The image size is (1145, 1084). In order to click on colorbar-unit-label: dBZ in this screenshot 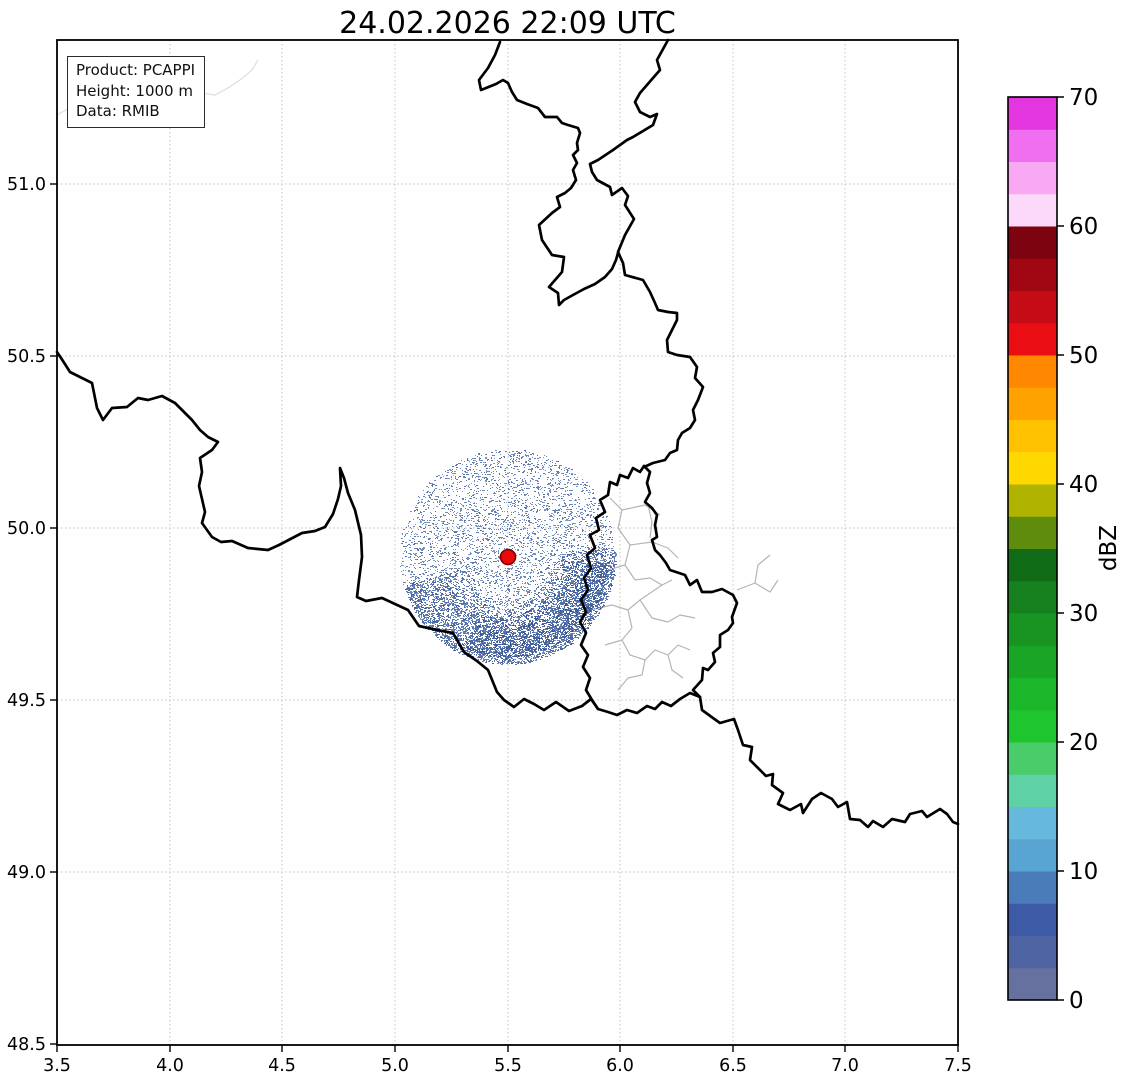, I will do `click(1109, 548)`.